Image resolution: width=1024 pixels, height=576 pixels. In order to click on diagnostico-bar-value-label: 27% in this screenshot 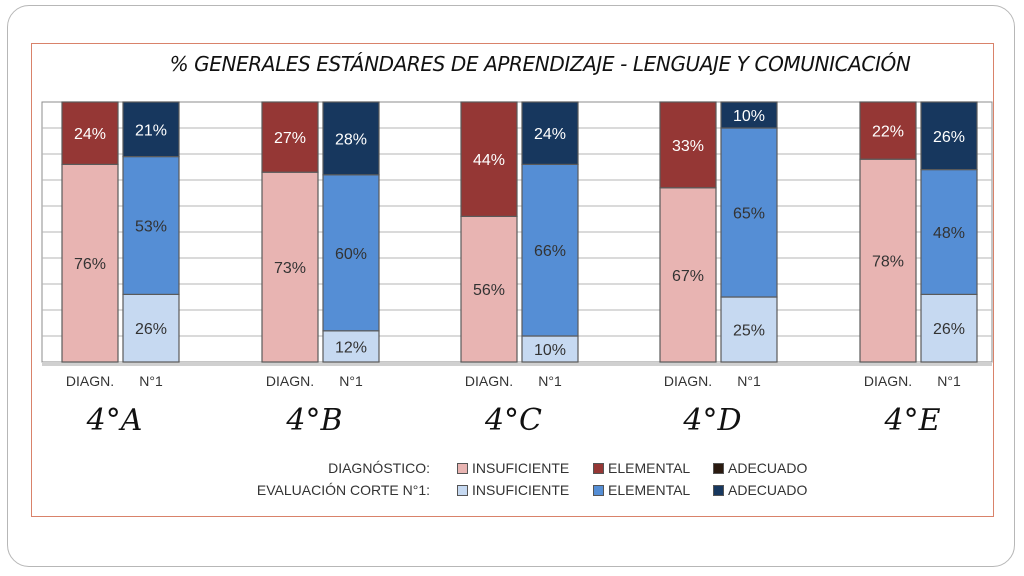, I will do `click(290, 138)`.